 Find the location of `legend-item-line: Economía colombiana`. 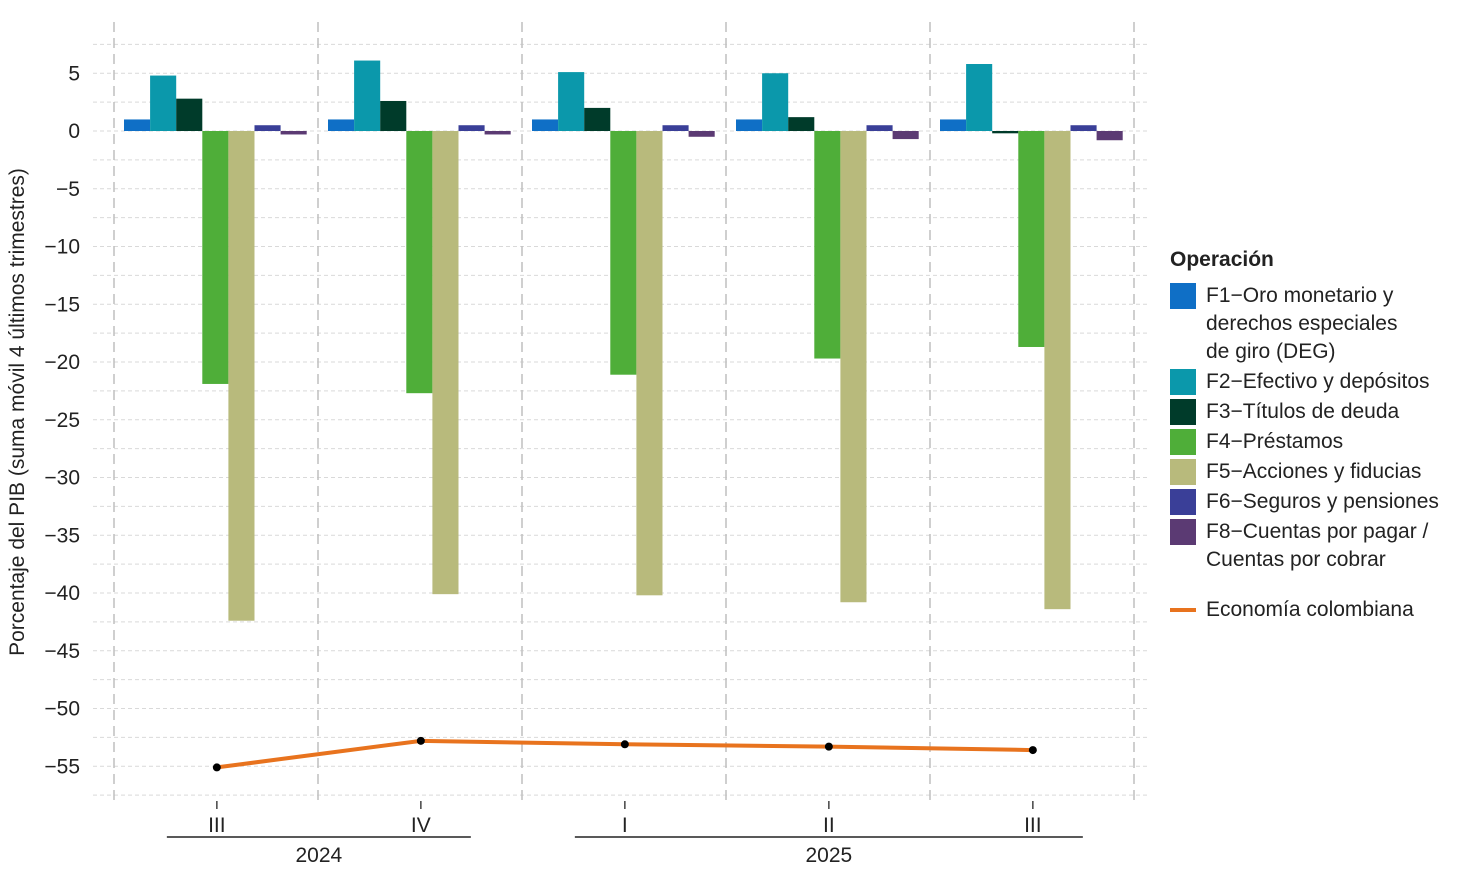

legend-item-line: Economía colombiana is located at coordinates (1322, 610).